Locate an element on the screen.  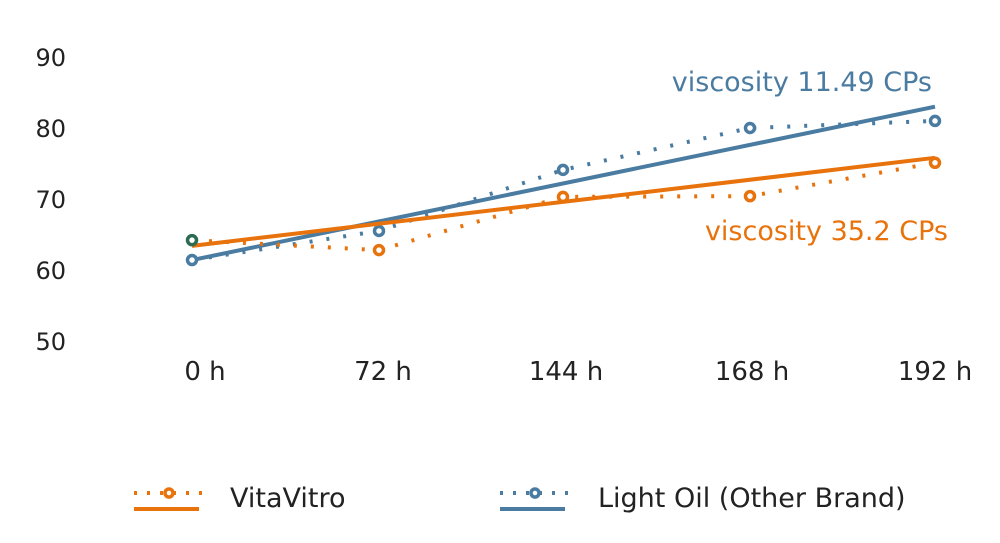
annotation-light-oil: viscosity 11.49 CPs is located at coordinates (802, 82).